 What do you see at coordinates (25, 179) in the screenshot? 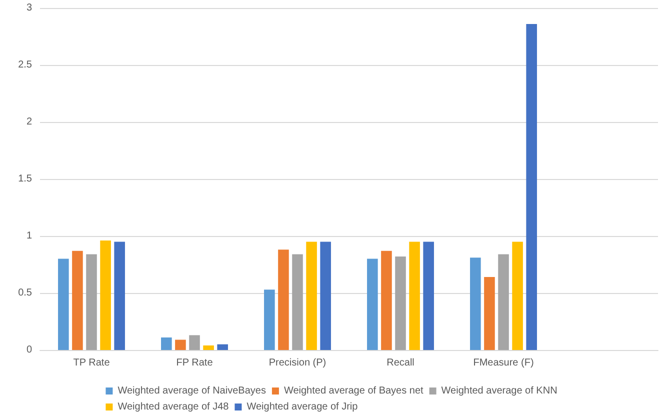
I see `y-tick-label: 1.5` at bounding box center [25, 179].